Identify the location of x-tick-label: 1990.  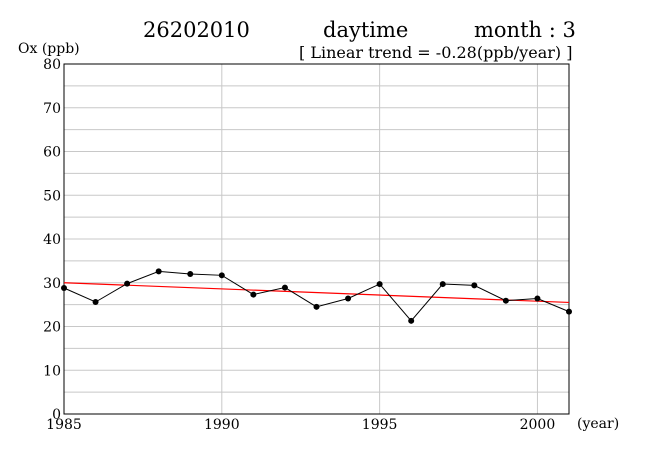
(222, 425).